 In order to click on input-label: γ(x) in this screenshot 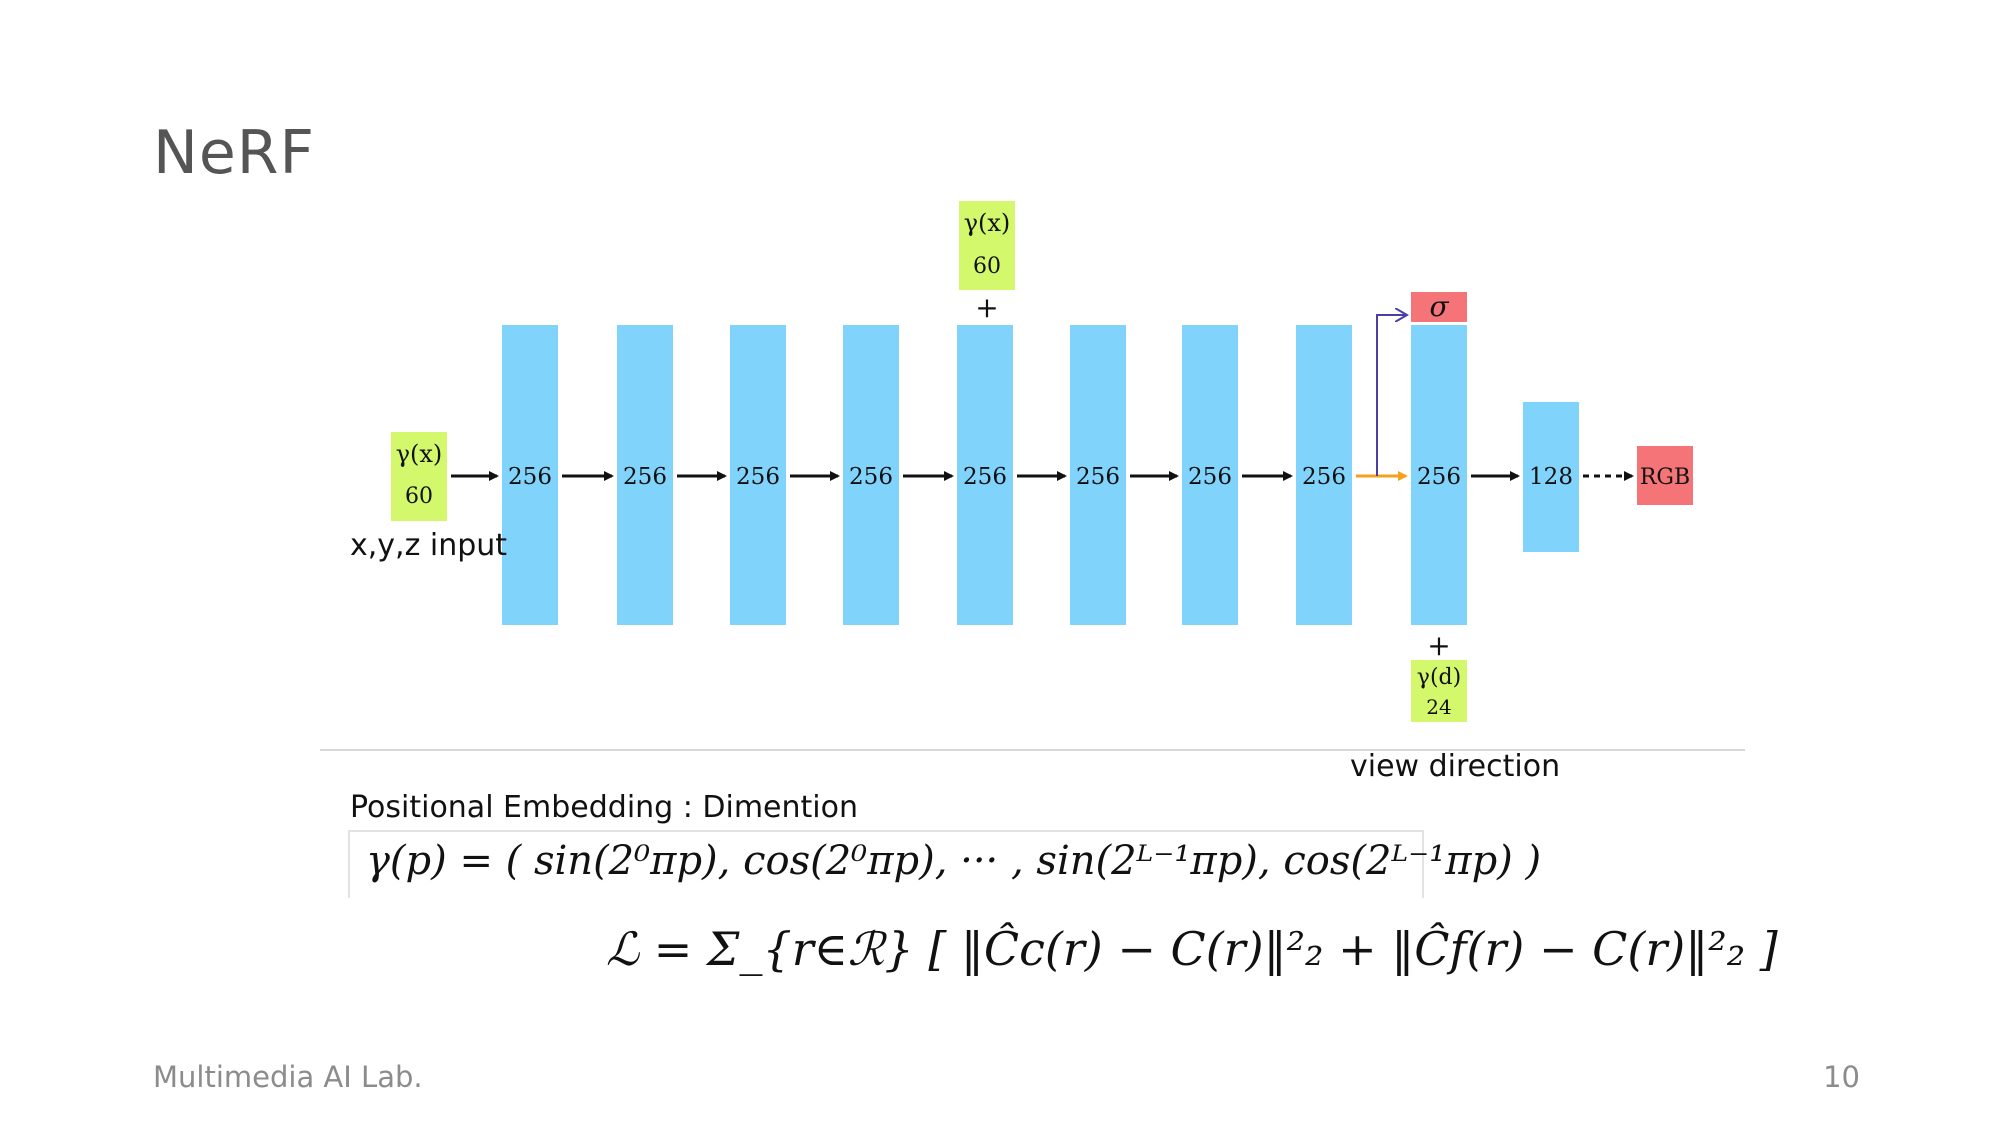, I will do `click(419, 454)`.